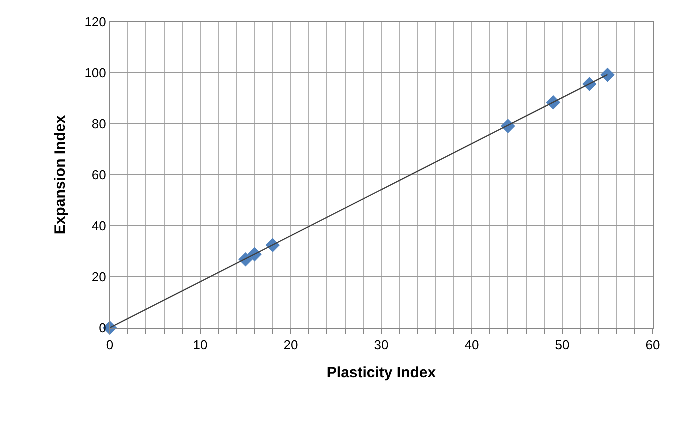 The width and height of the screenshot is (683, 443). I want to click on x-tick-label: 40, so click(472, 345).